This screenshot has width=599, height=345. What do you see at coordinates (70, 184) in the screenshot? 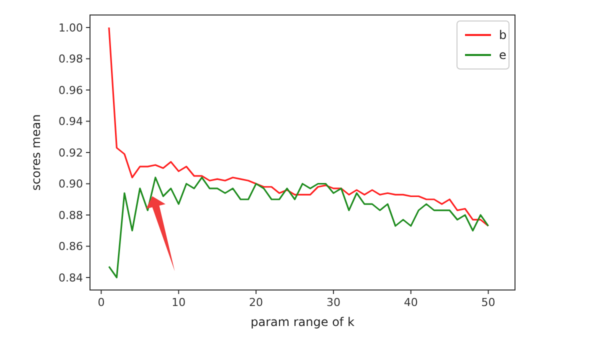
I see `y-tick-label: 0.90` at bounding box center [70, 184].